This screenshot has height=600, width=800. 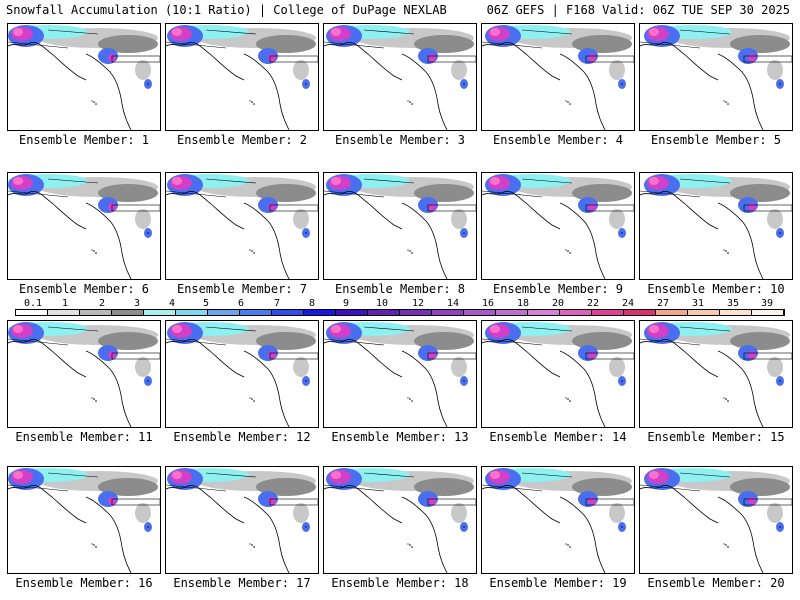 I want to click on ensemble-member-label: Ensemble Member: 19, so click(x=558, y=583).